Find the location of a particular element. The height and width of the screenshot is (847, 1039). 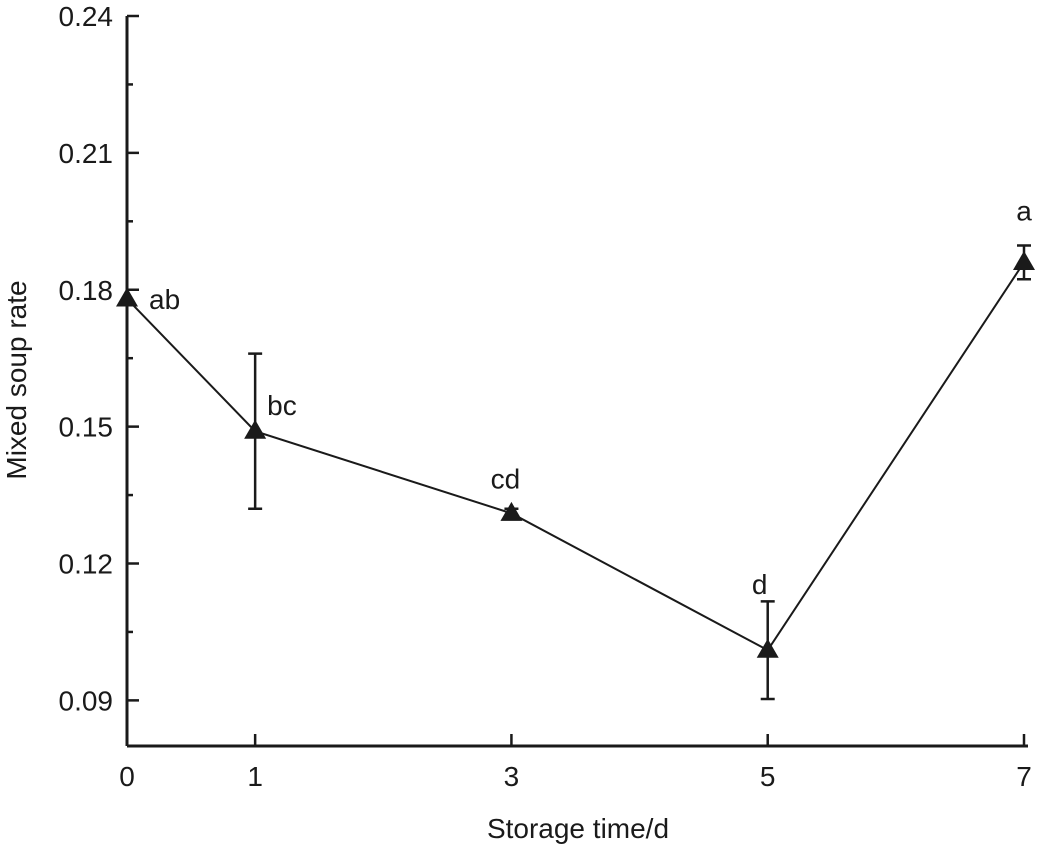

significance-label: ab is located at coordinates (164, 299).